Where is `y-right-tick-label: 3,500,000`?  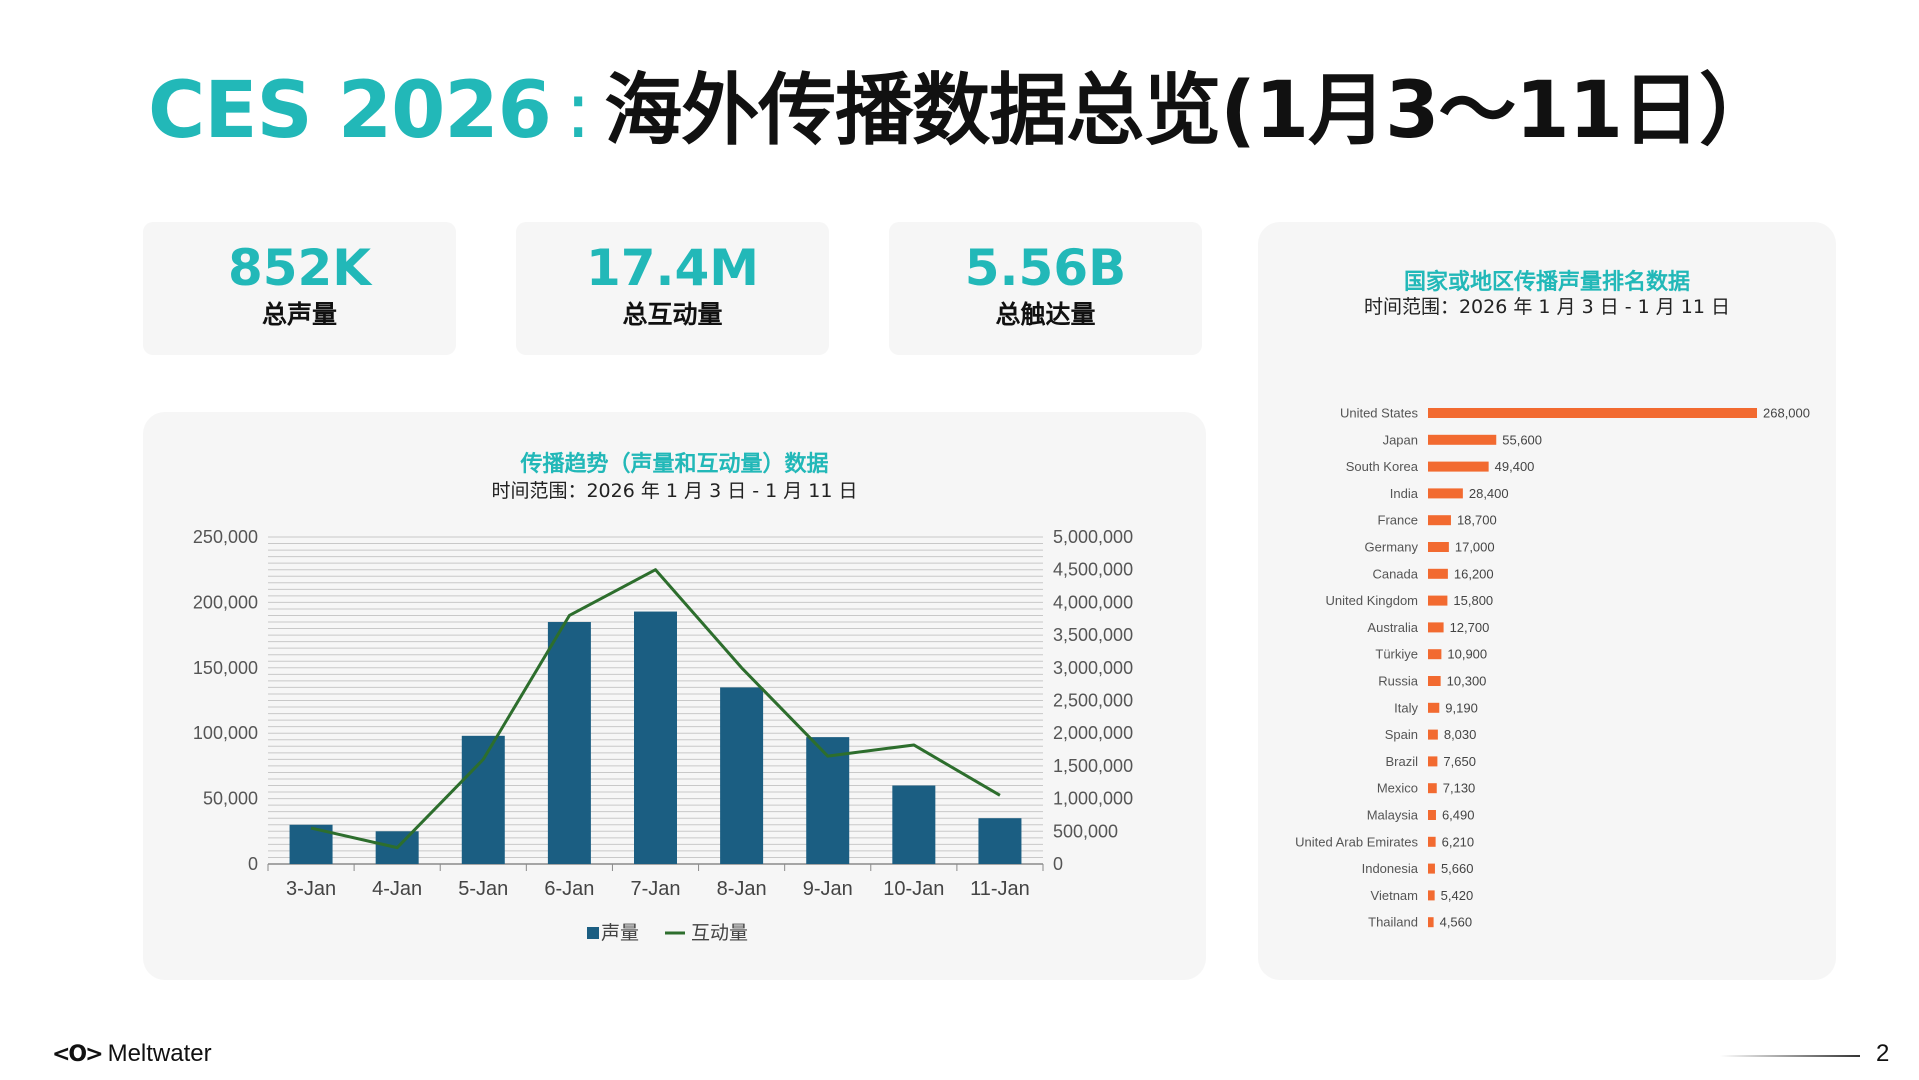
y-right-tick-label: 3,500,000 is located at coordinates (1093, 635).